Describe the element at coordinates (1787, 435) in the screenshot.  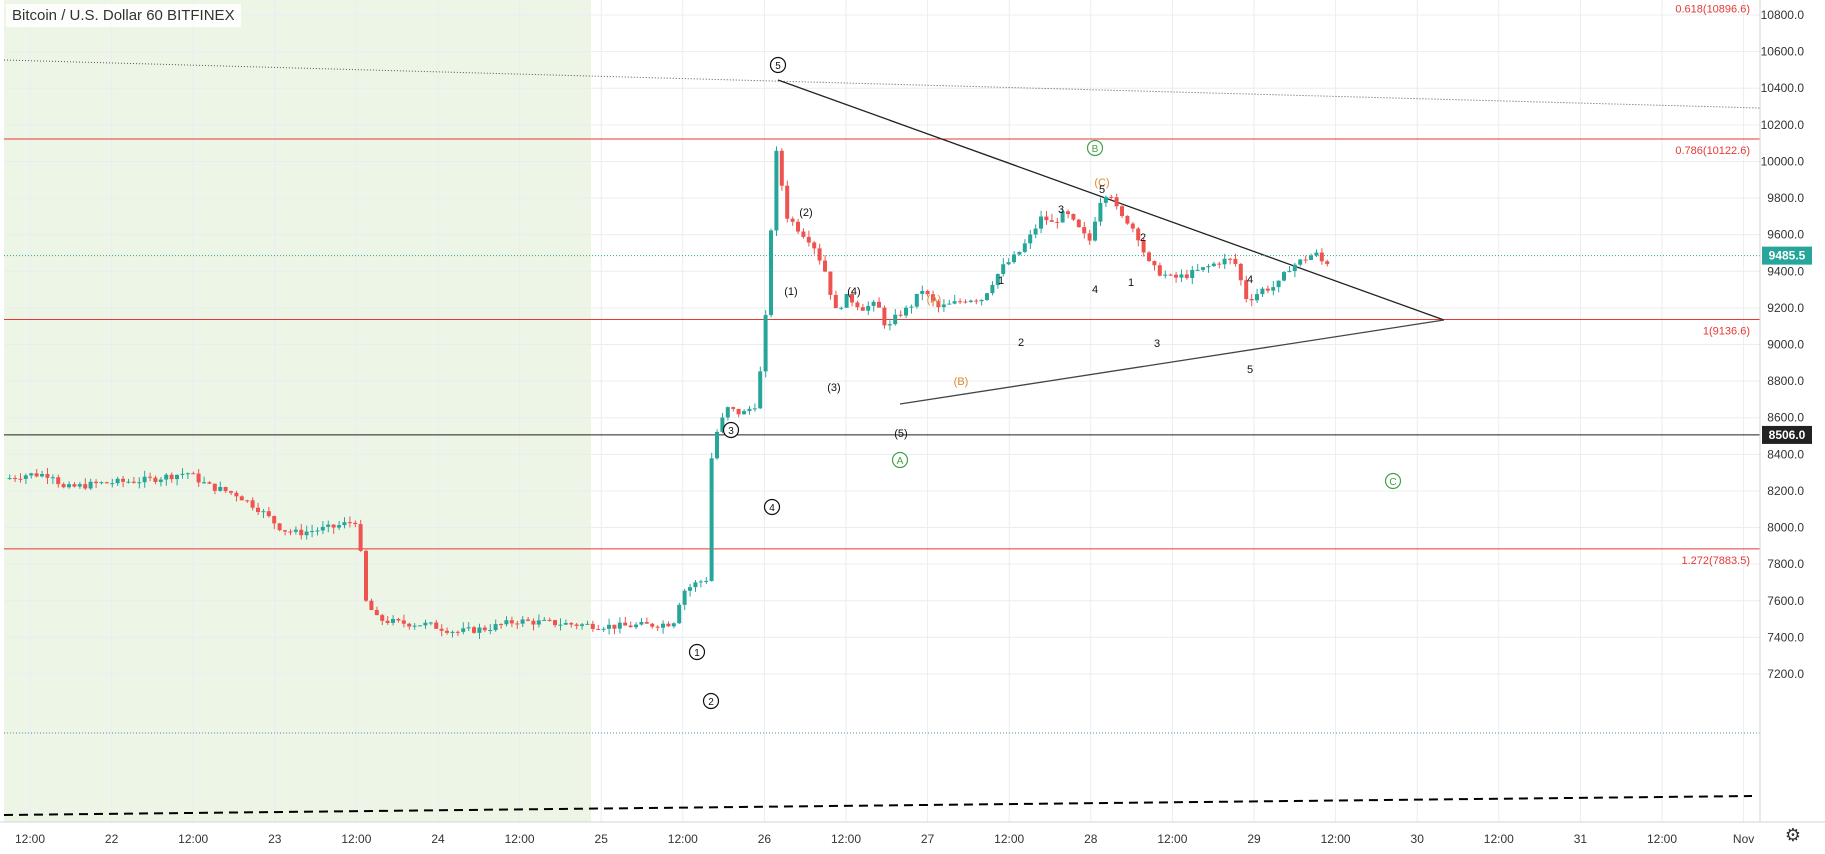
I see `level-price-tag: 8506.0` at that location.